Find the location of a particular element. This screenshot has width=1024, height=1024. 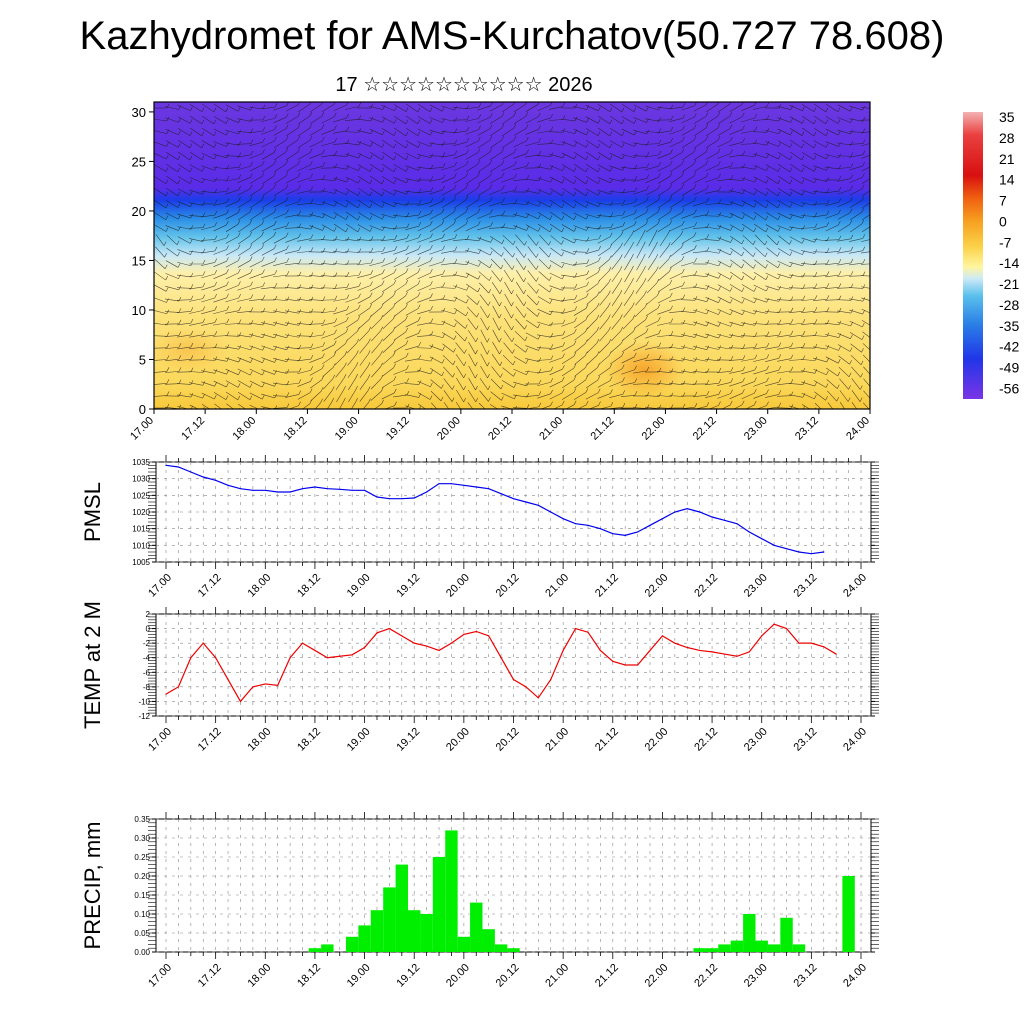

colorbar-label: 14 is located at coordinates (1007, 180).